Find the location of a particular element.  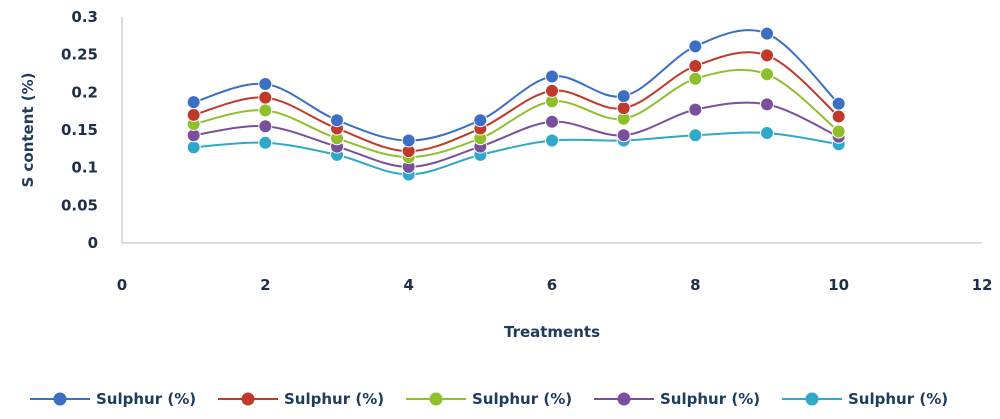

y-tick-labels: 0 0.05 0.1 0.15 0.2 0.25 0.3 is located at coordinates (79, 130).